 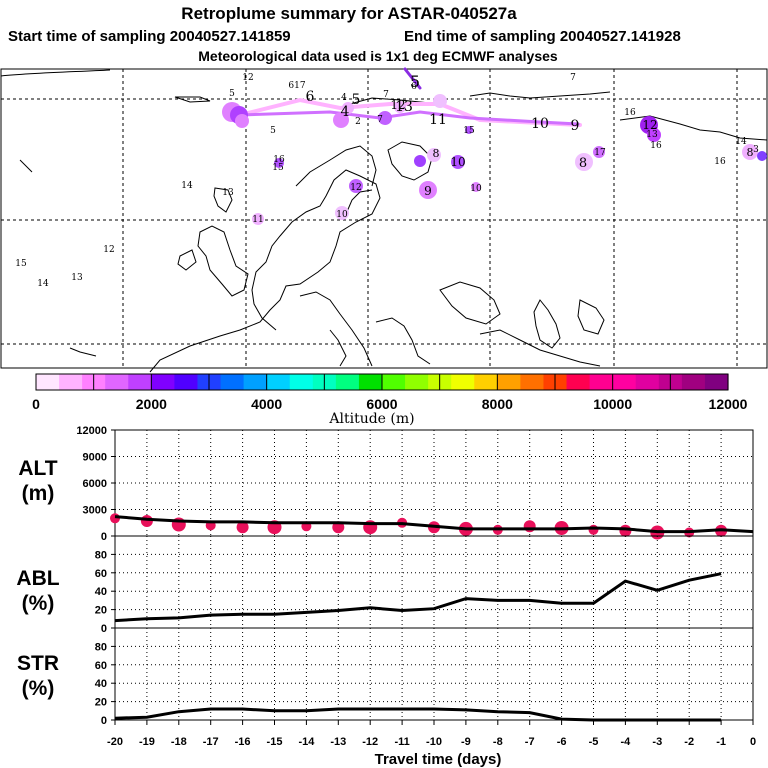 What do you see at coordinates (38, 603) in the screenshot?
I see `abl-panel-unit: (%)` at bounding box center [38, 603].